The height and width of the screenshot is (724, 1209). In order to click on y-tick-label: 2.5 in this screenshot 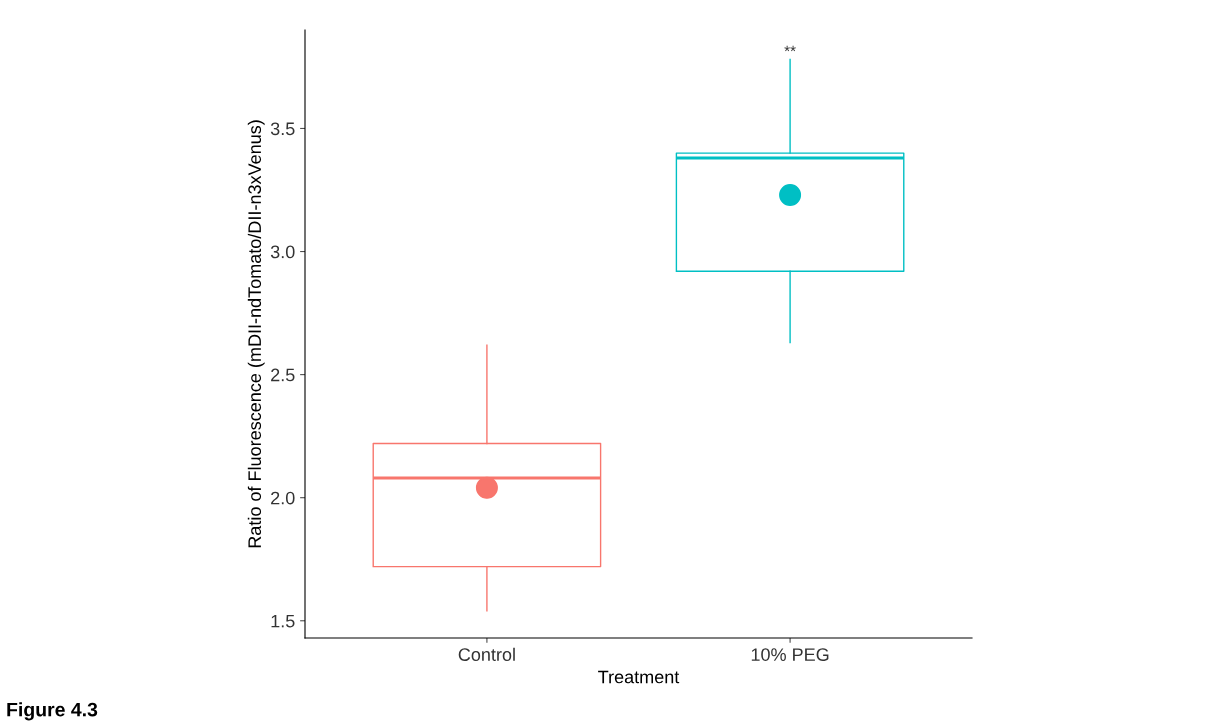, I will do `click(283, 375)`.